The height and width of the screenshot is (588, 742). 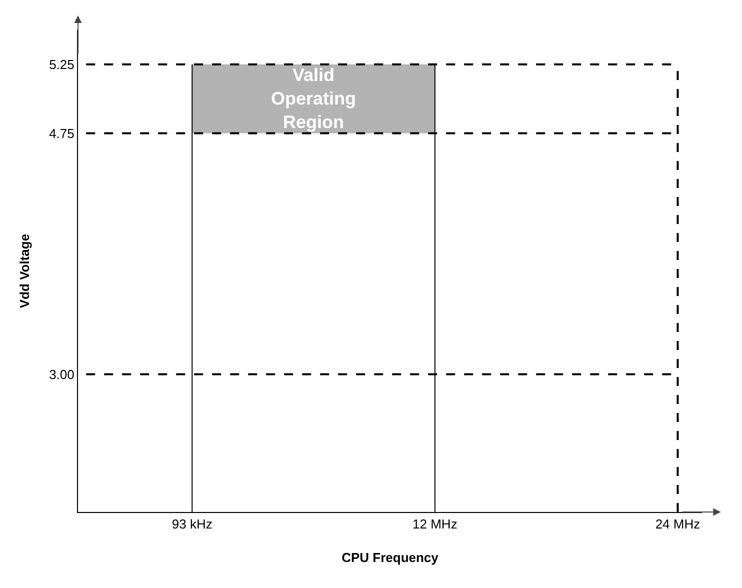 What do you see at coordinates (192, 524) in the screenshot?
I see `x-tick-label: 93 kHz` at bounding box center [192, 524].